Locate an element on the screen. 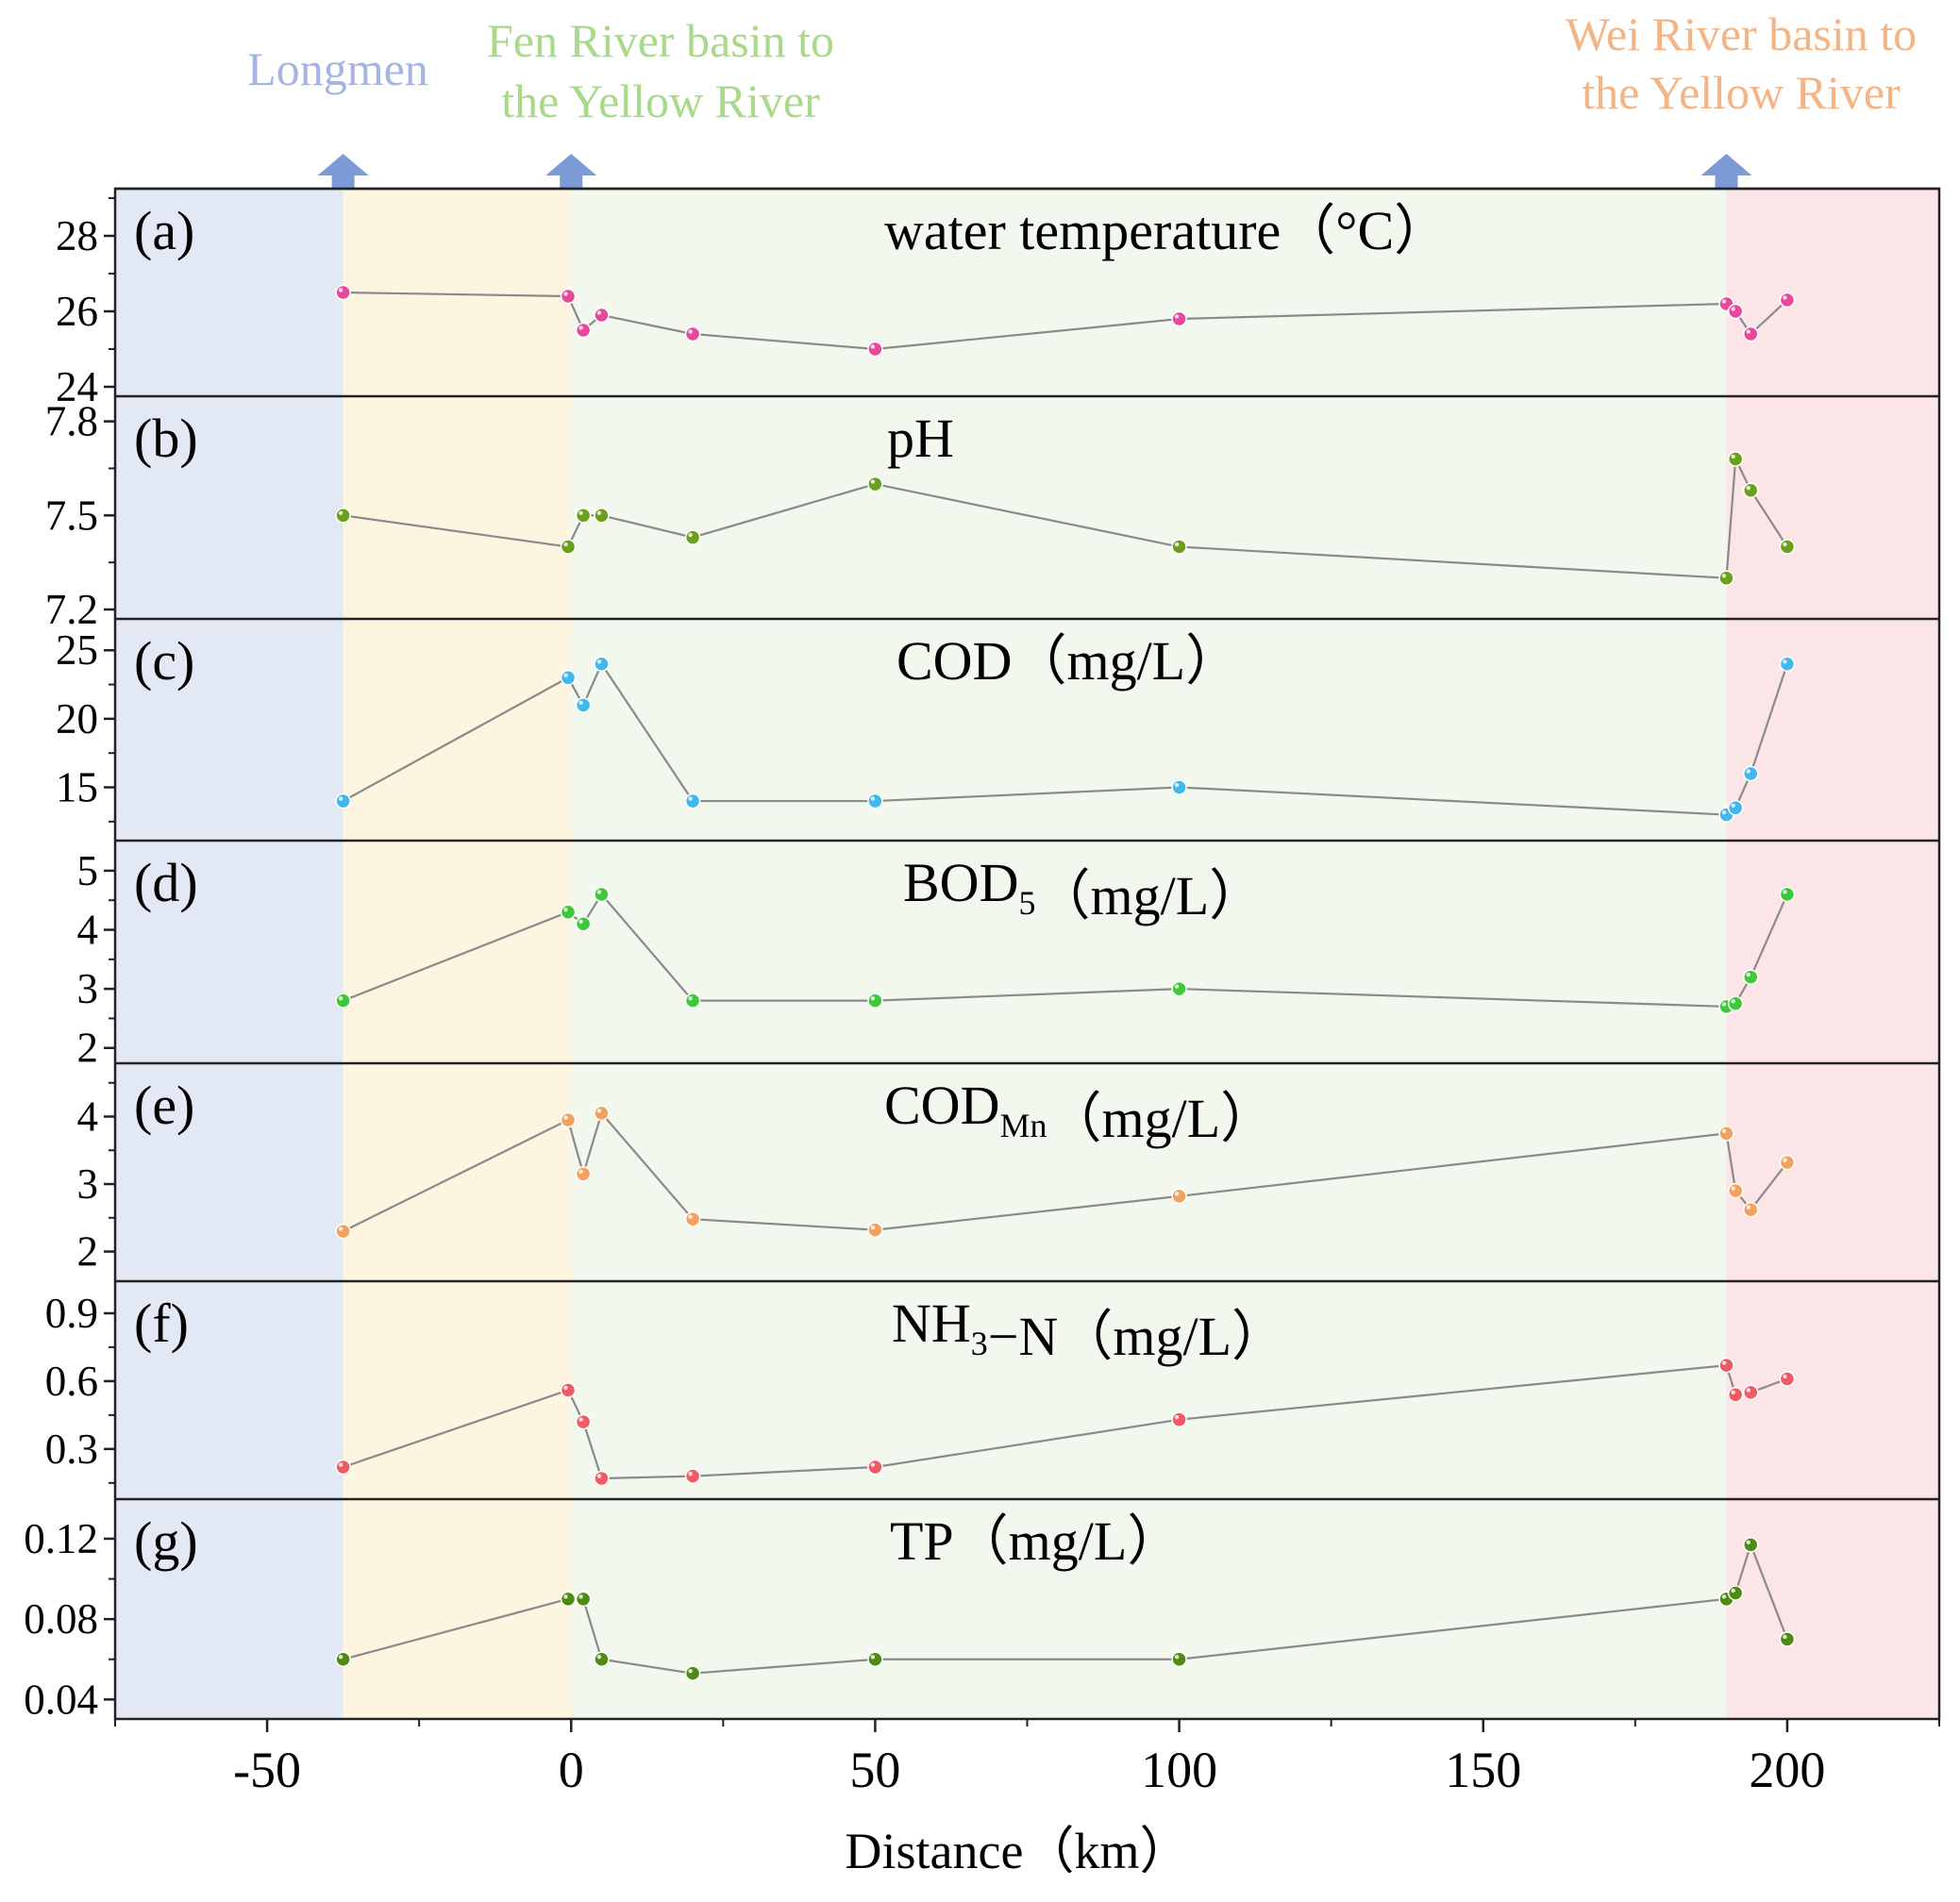 This screenshot has width=1960, height=1902. y-tick-label: 0.9 is located at coordinates (71, 1313).